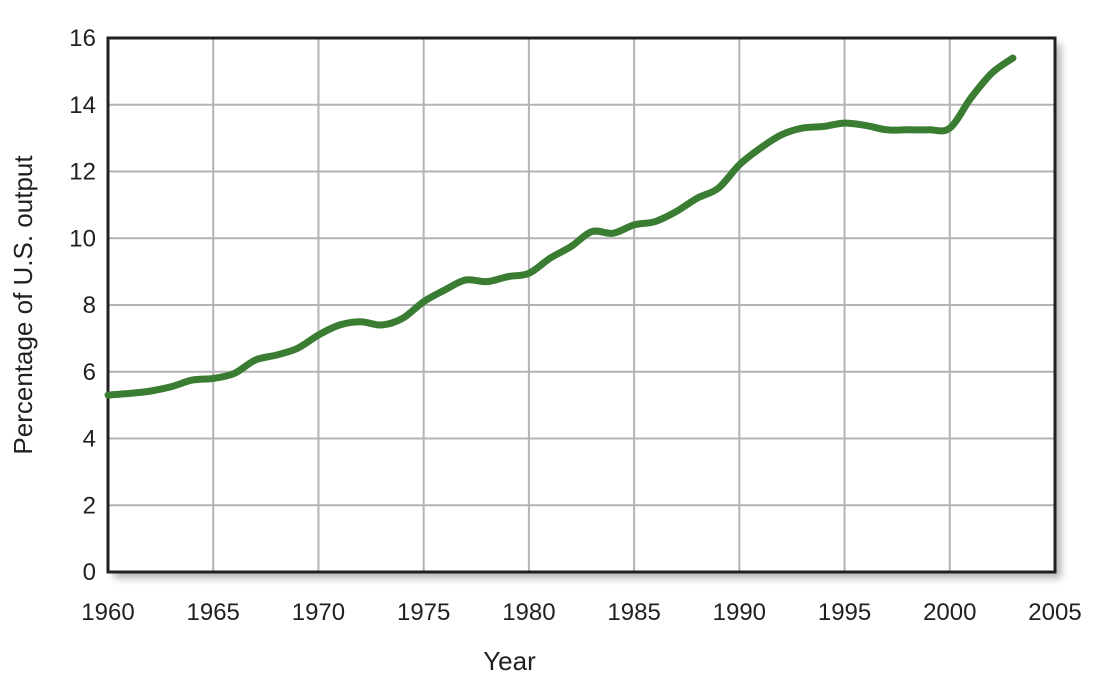  I want to click on x-tick-label: 1990, so click(739, 612).